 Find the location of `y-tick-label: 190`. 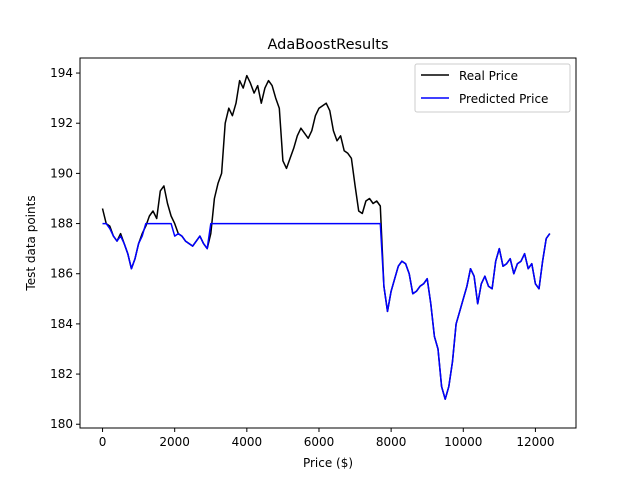

y-tick-label: 190 is located at coordinates (61, 173).